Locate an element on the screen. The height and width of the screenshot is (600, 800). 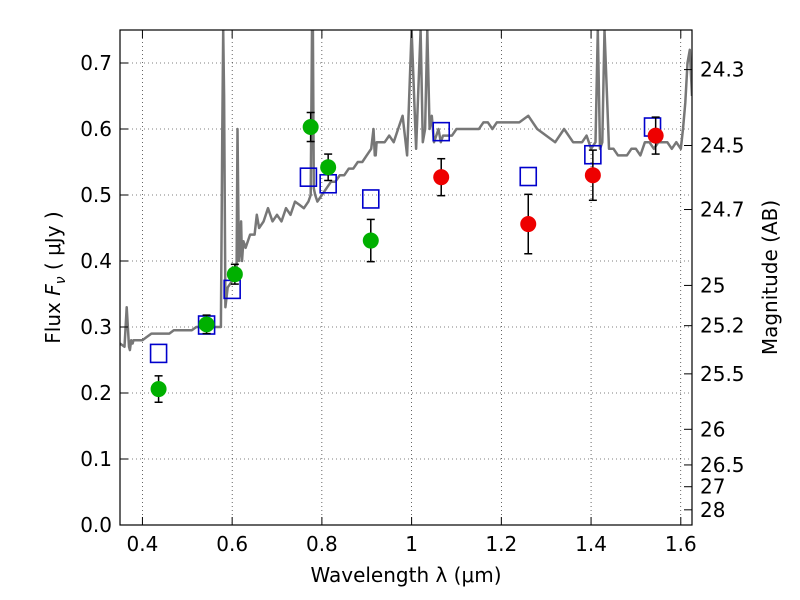
y2-tick-label: 25 is located at coordinates (712, 285).